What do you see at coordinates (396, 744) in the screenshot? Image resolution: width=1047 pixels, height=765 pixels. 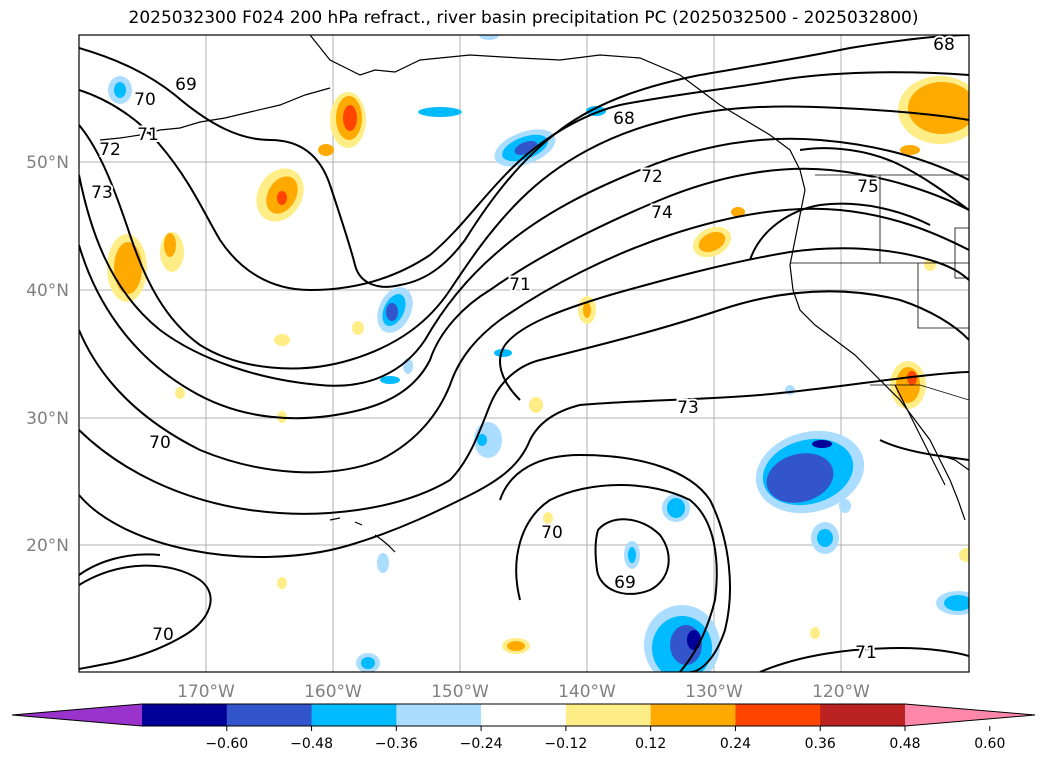 I see `colorbar-tick-label: −0.36` at bounding box center [396, 744].